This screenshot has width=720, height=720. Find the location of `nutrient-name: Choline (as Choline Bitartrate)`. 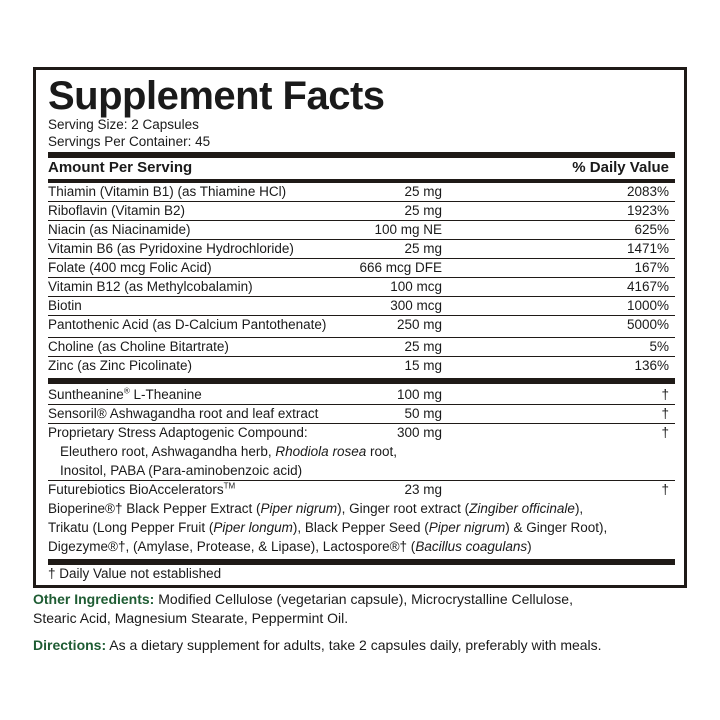

nutrient-name: Choline (as Choline Bitartrate) is located at coordinates (138, 346).